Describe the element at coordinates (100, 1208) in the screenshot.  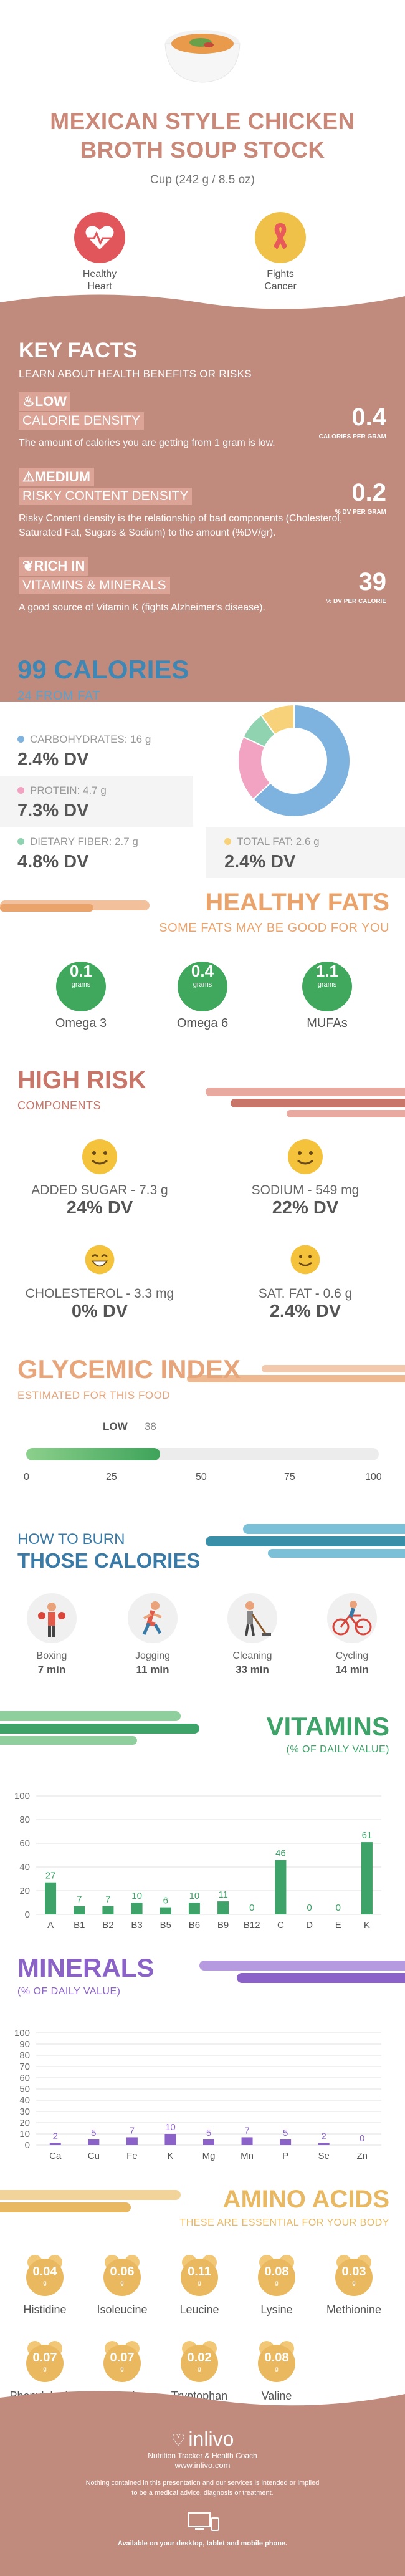
I see `risk-dv: 24% DV` at that location.